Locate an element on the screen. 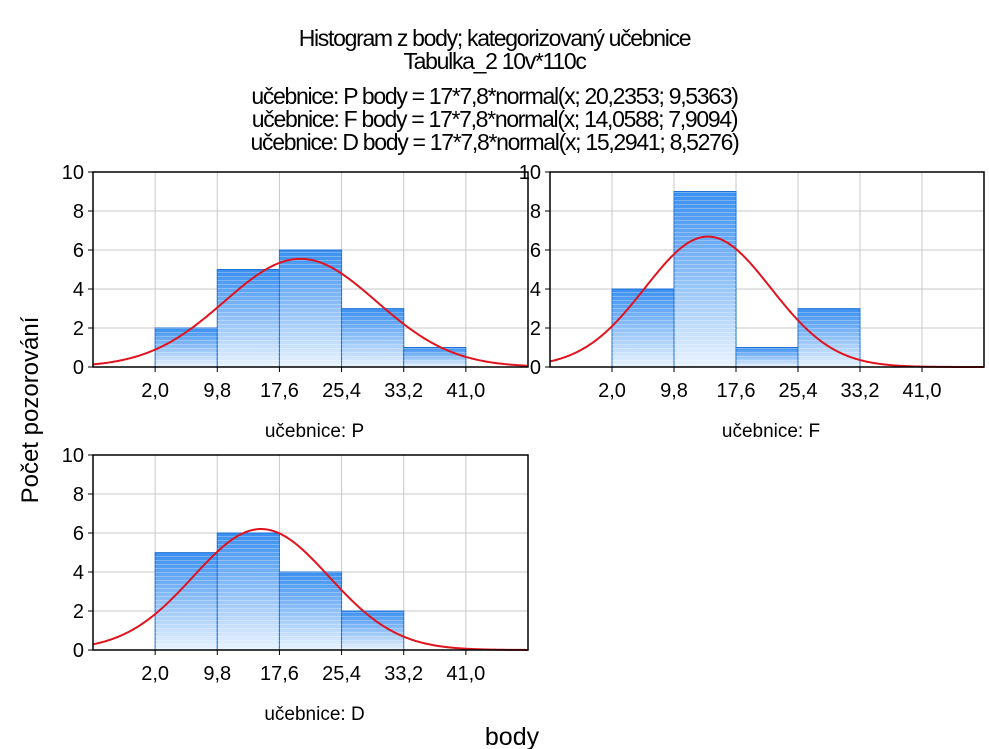 Image resolution: width=989 pixels, height=749 pixels. chart-subtitle: Tabulka_2 10v*110c is located at coordinates (494, 61).